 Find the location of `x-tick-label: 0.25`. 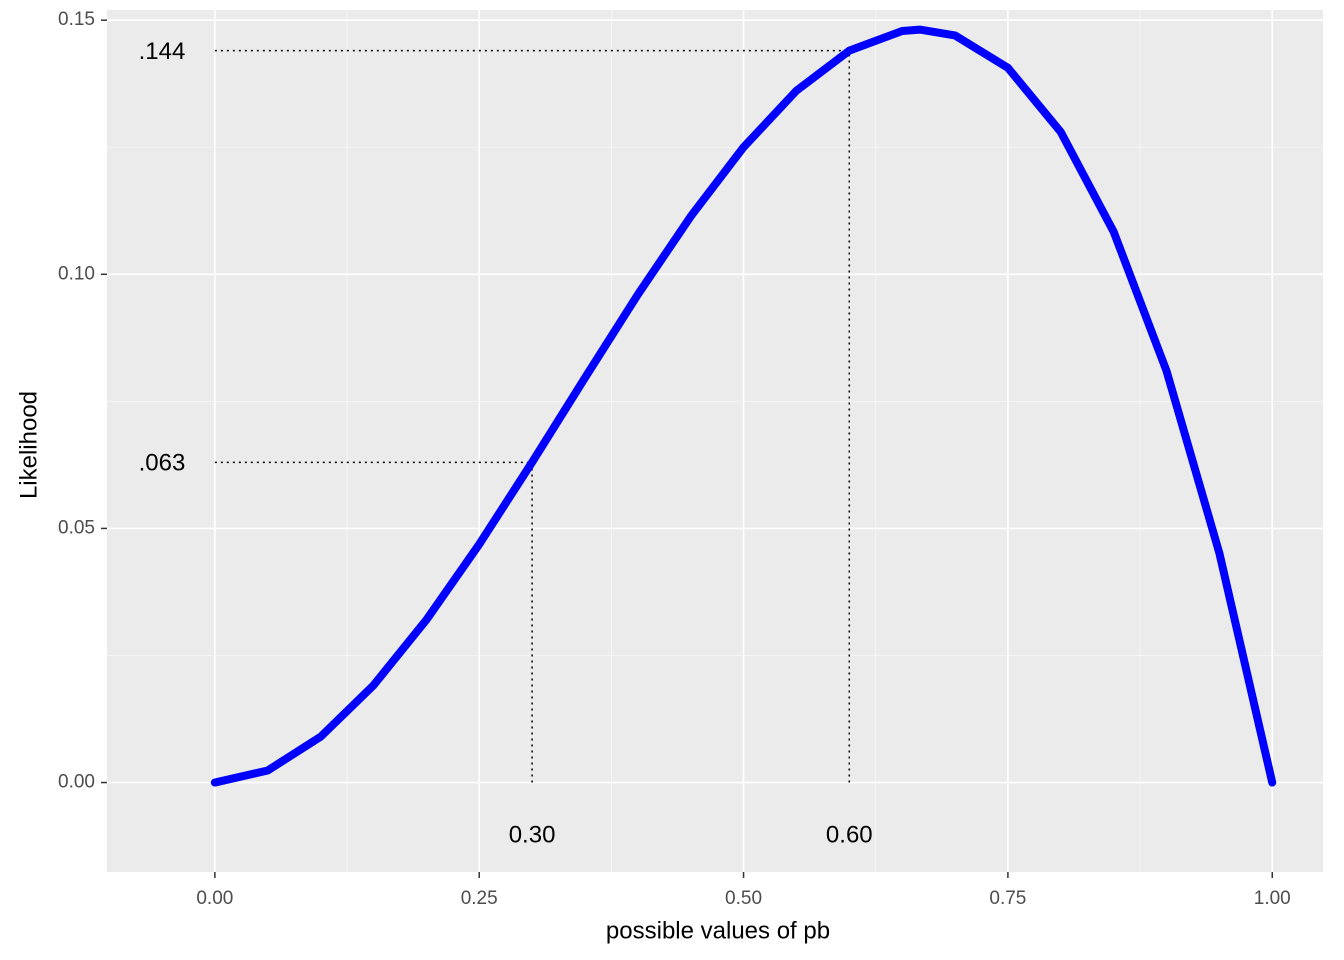

x-tick-label: 0.25 is located at coordinates (479, 898).